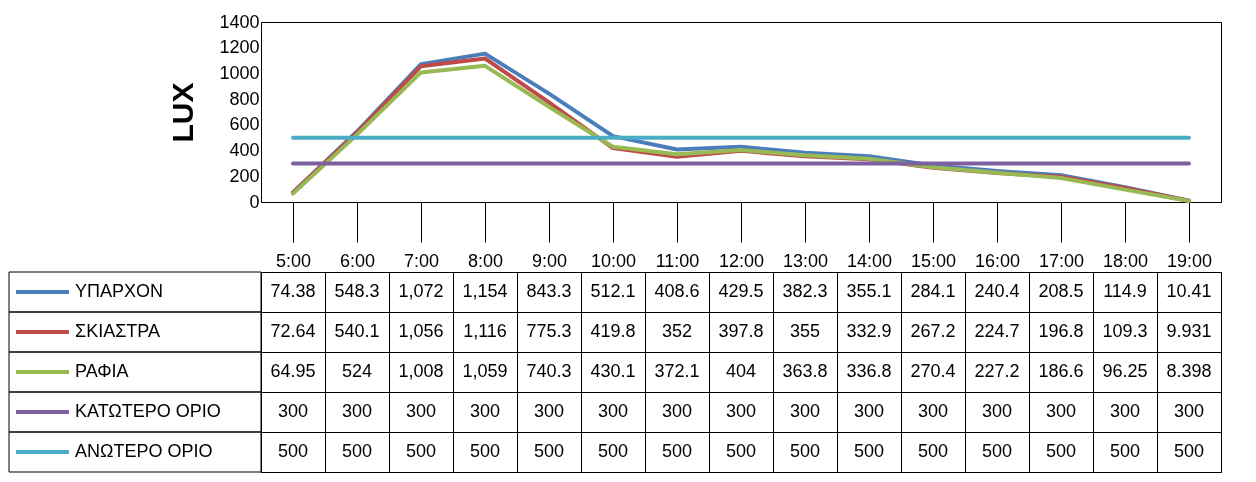  I want to click on data-label: 109.3, so click(1125, 331).